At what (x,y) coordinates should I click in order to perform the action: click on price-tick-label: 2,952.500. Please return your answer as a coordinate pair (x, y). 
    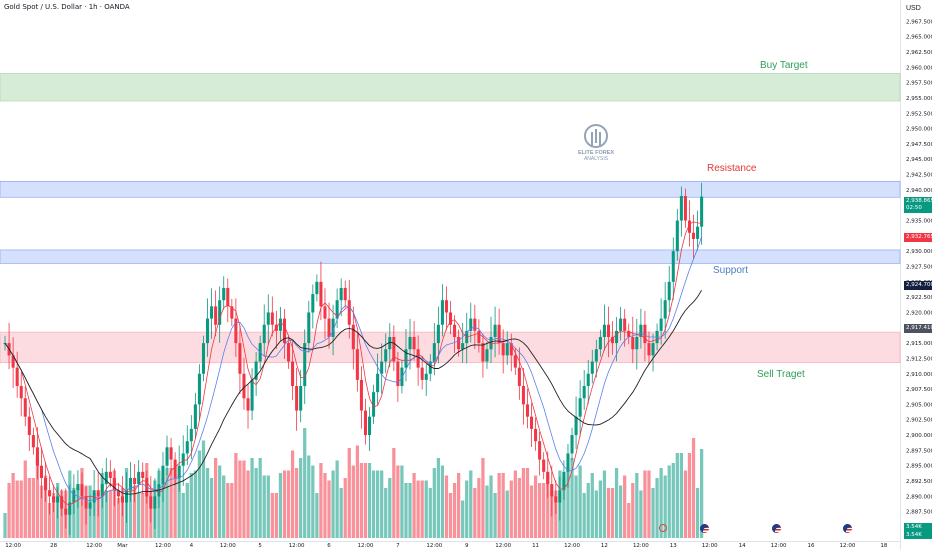
    Looking at the image, I should click on (919, 114).